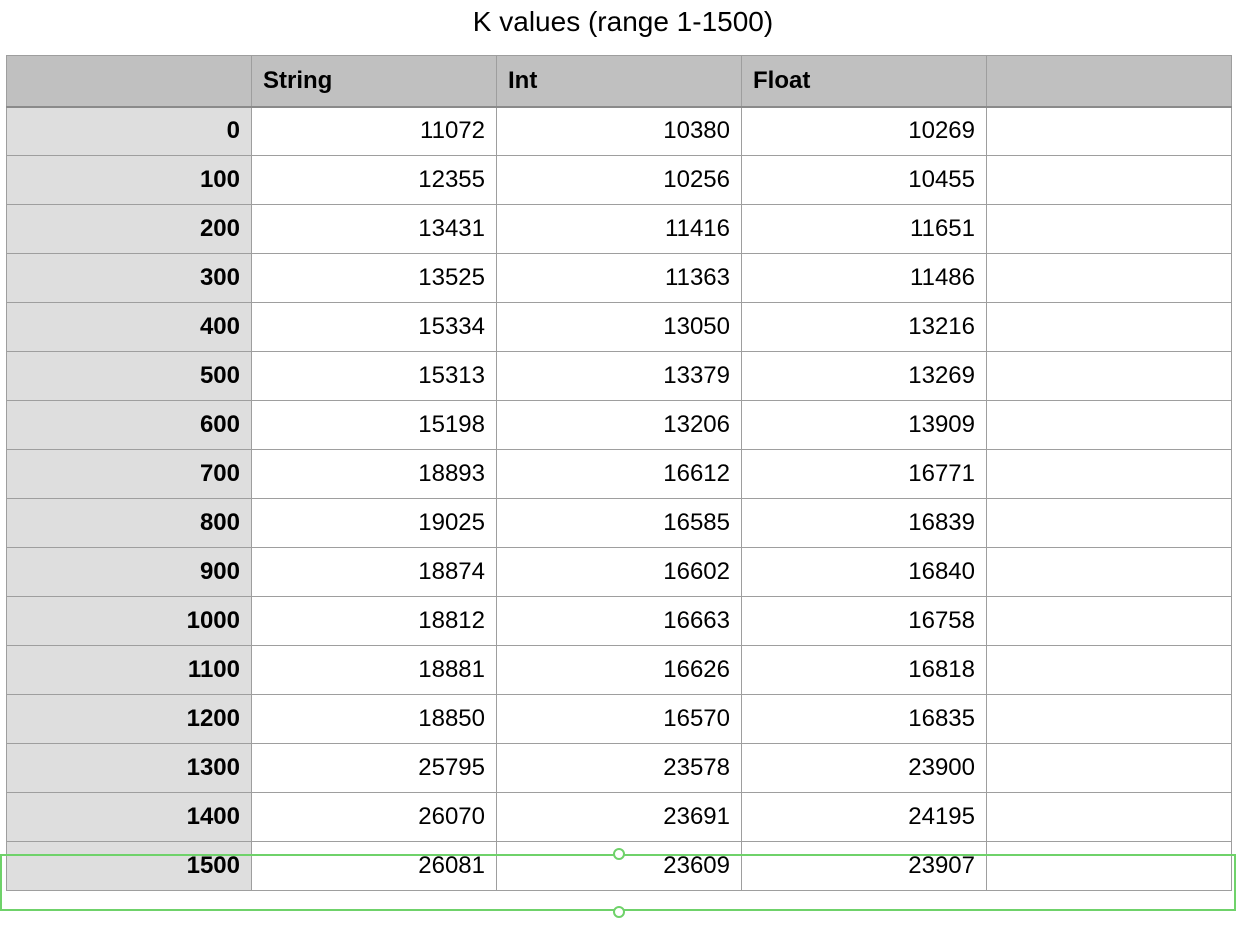  Describe the element at coordinates (619, 621) in the screenshot. I see `cell-int: 16663` at that location.